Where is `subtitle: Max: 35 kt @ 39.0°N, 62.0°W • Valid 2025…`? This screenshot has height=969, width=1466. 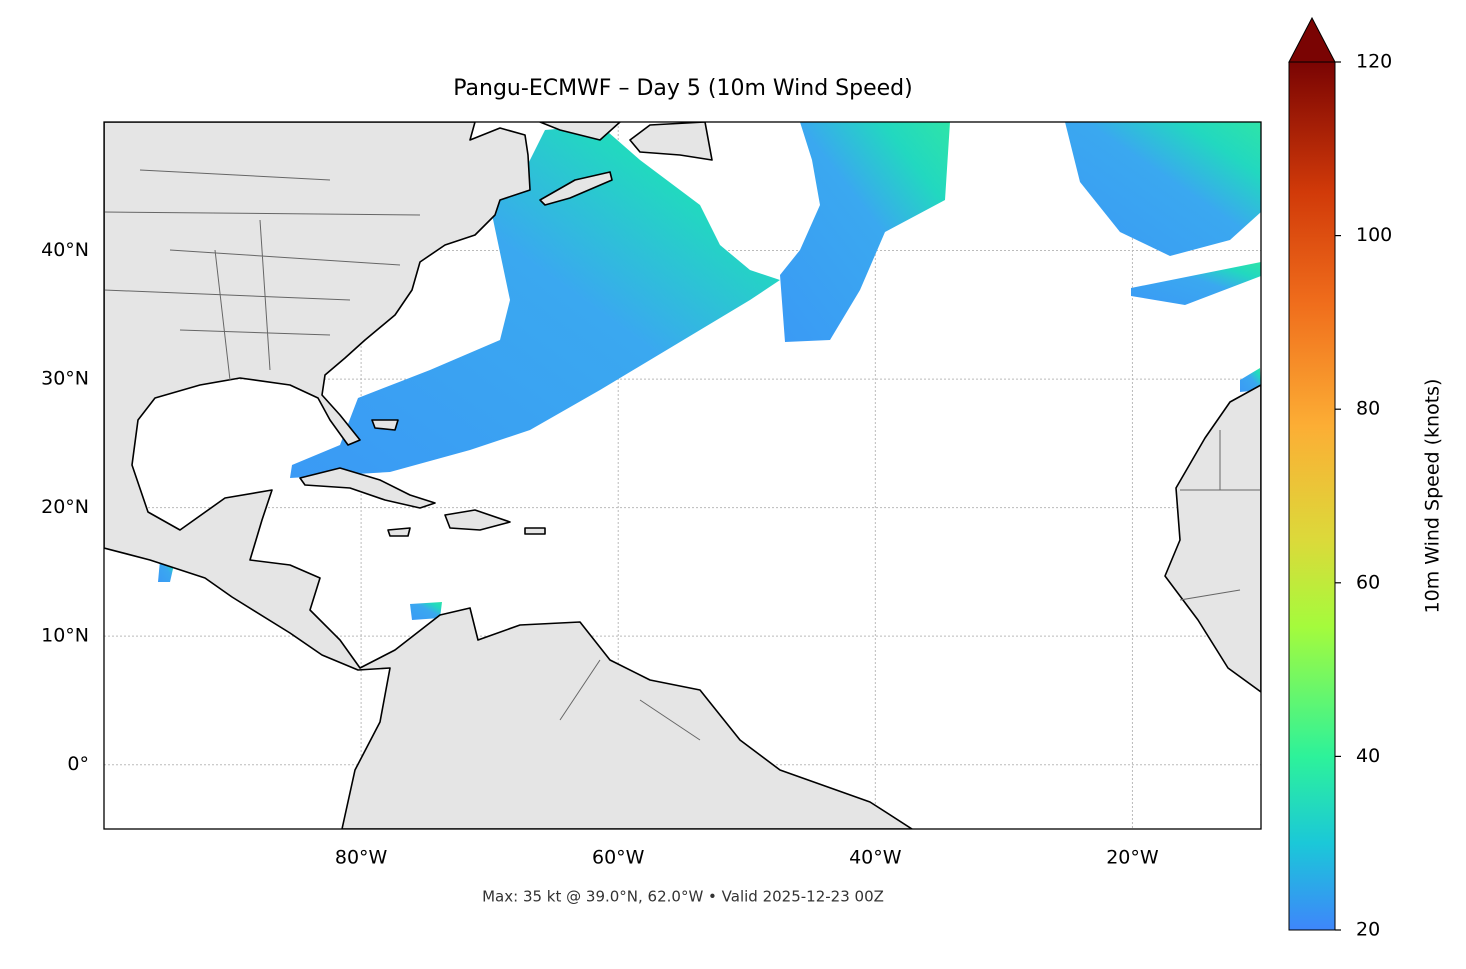 subtitle: Max: 35 kt @ 39.0°N, 62.0°W • Valid 2025… is located at coordinates (683, 897).